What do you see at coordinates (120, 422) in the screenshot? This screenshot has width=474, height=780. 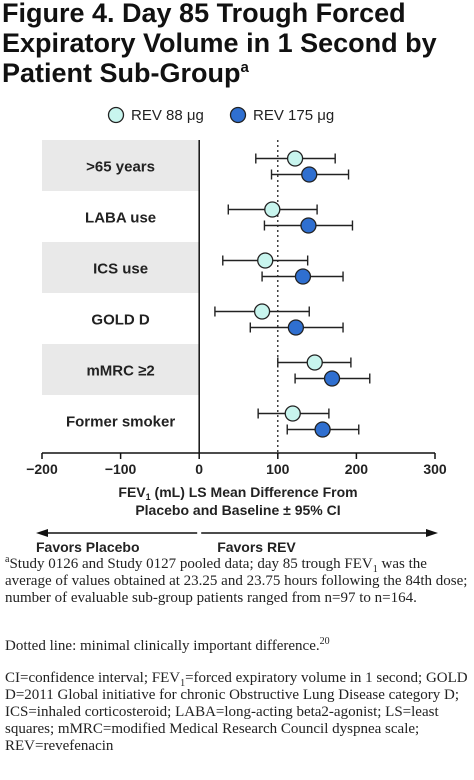 I see `category-label: Former smoker` at bounding box center [120, 422].